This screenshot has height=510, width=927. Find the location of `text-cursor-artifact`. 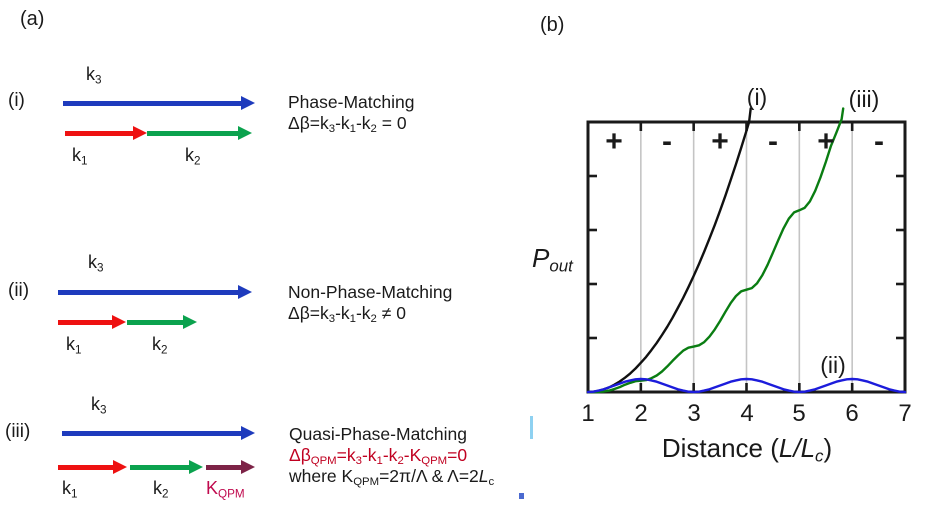

text-cursor-artifact is located at coordinates (531, 427).